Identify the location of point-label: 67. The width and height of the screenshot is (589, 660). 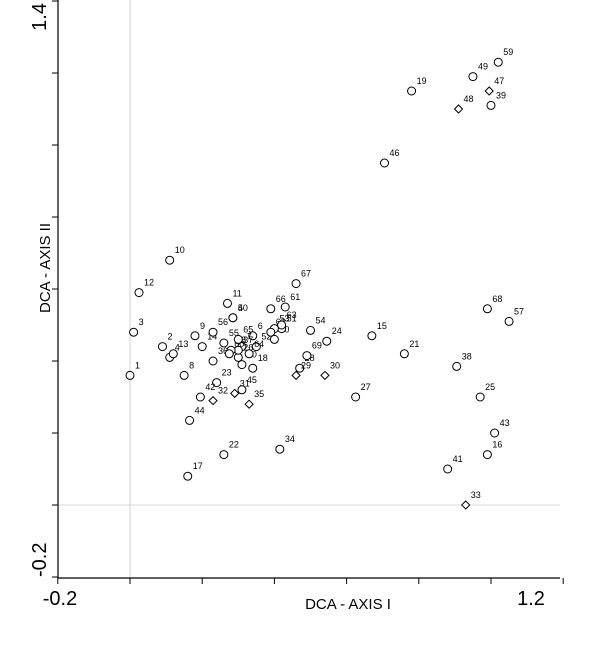
(306, 274).